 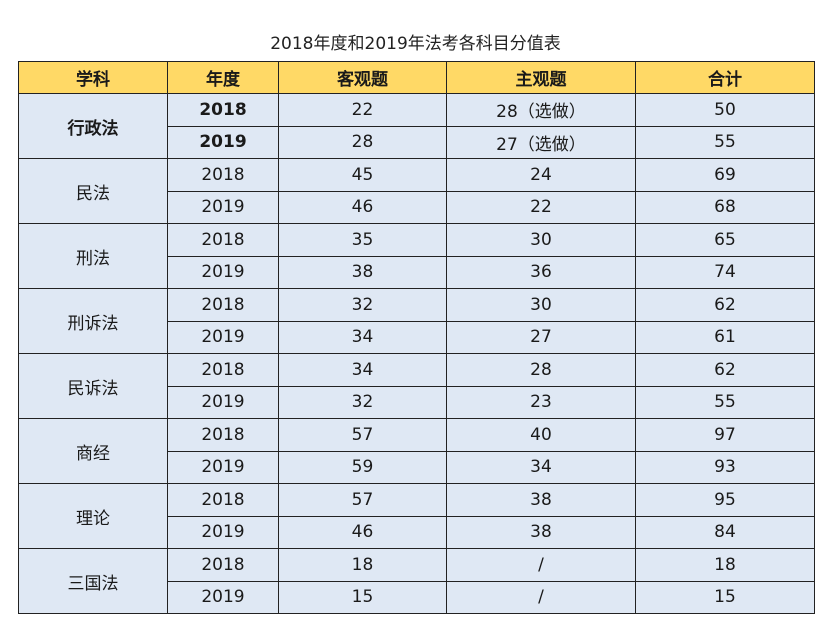 What do you see at coordinates (541, 272) in the screenshot?
I see `subjective-cell: 36` at bounding box center [541, 272].